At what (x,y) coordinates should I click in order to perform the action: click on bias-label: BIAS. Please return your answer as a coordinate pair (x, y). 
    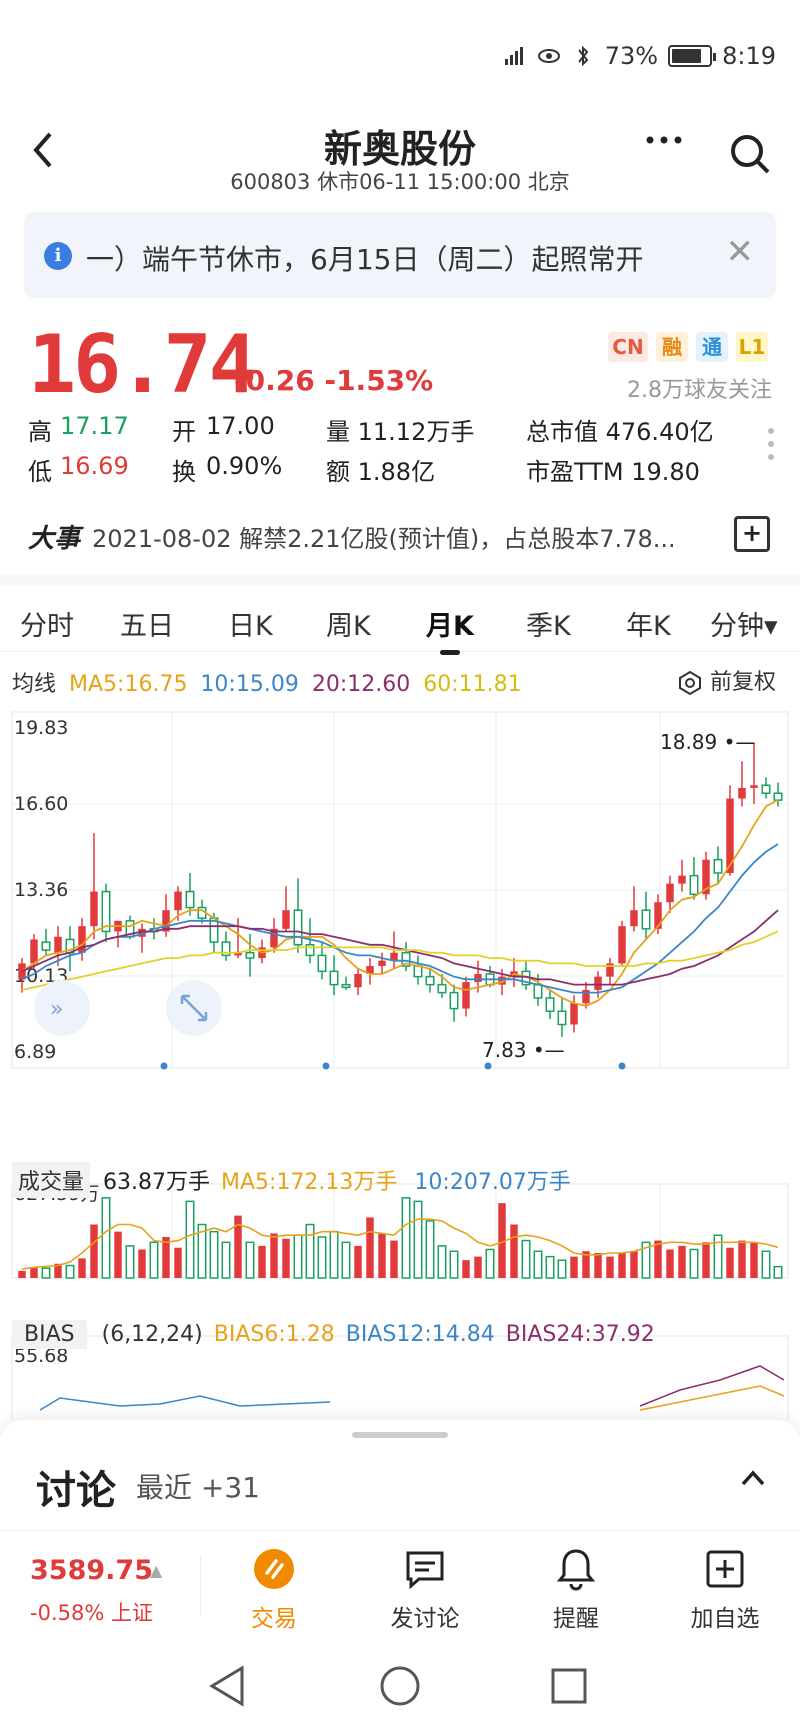
    Looking at the image, I should click on (49, 1334).